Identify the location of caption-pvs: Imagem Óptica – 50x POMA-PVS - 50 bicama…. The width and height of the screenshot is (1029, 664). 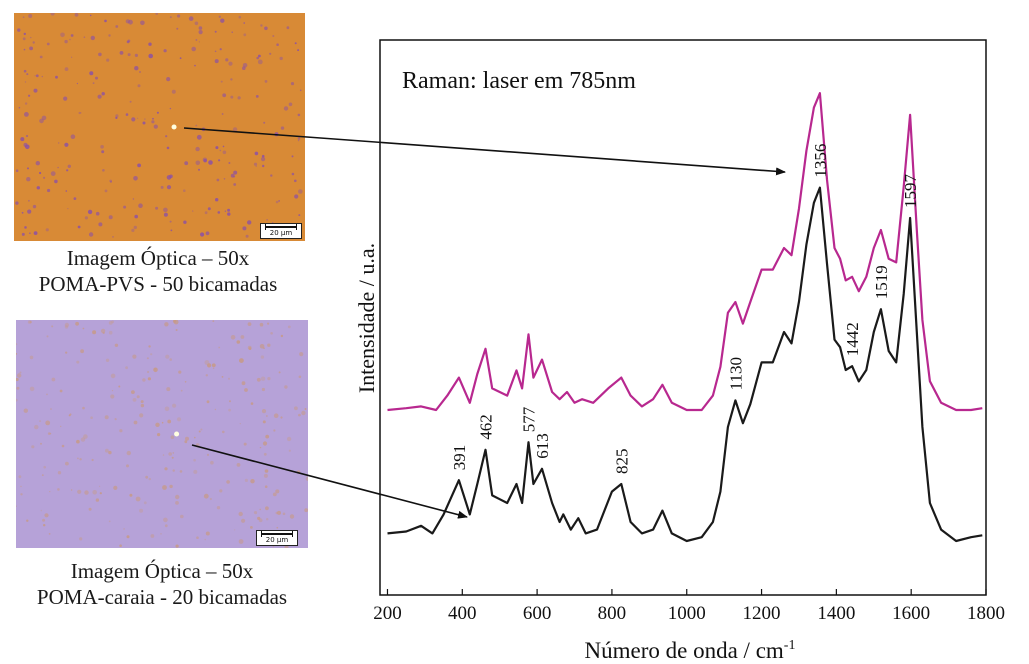
(164, 271).